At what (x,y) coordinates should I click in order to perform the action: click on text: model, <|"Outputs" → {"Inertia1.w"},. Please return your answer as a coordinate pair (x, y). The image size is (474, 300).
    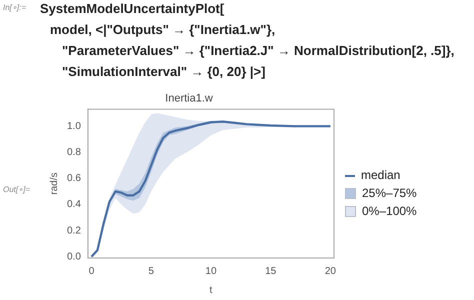
    Looking at the image, I should click on (163, 29).